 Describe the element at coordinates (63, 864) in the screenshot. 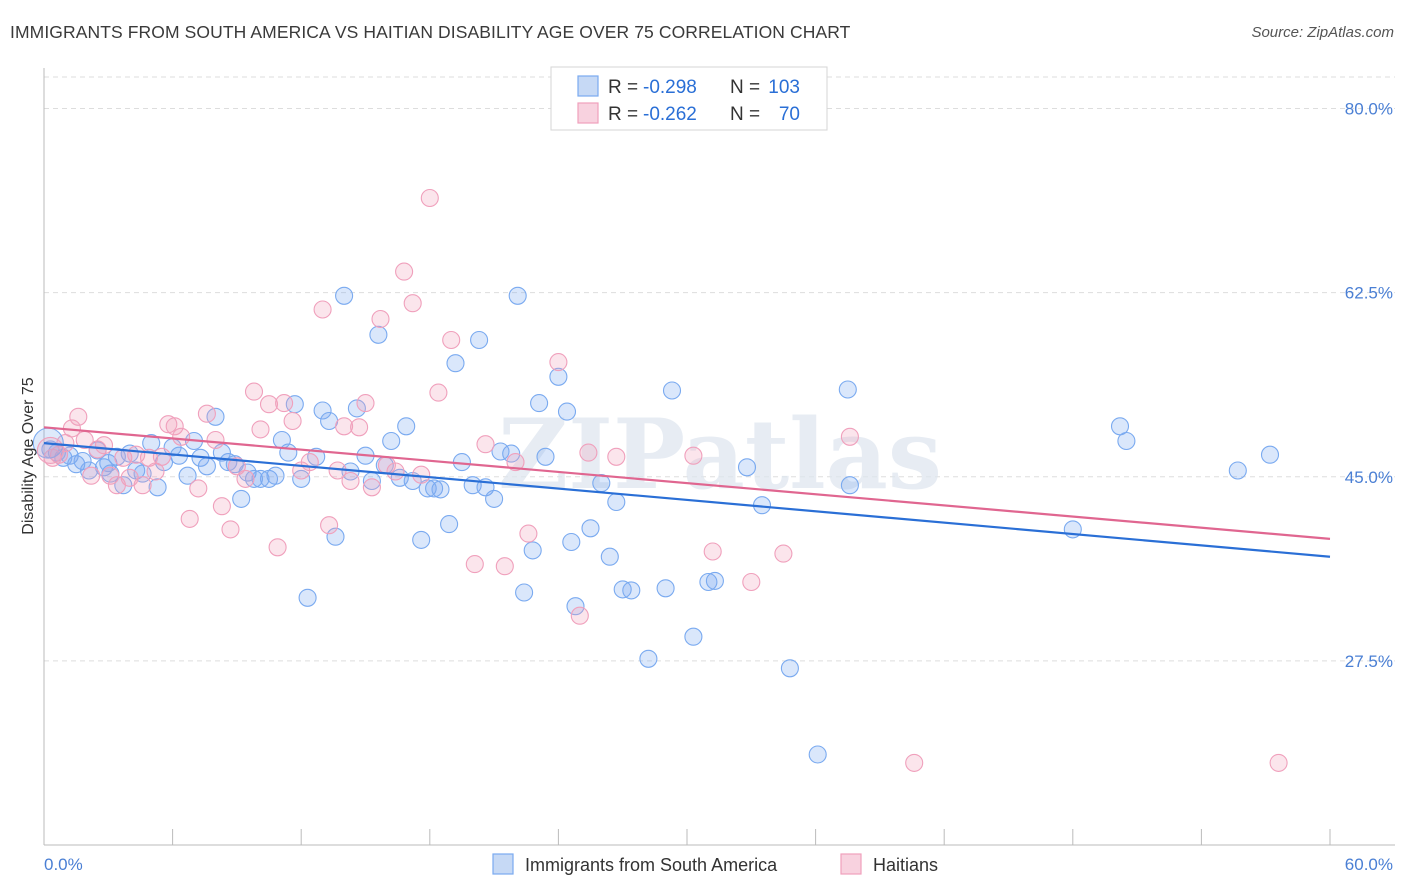

I see `x-tick-label: 0.0%` at that location.